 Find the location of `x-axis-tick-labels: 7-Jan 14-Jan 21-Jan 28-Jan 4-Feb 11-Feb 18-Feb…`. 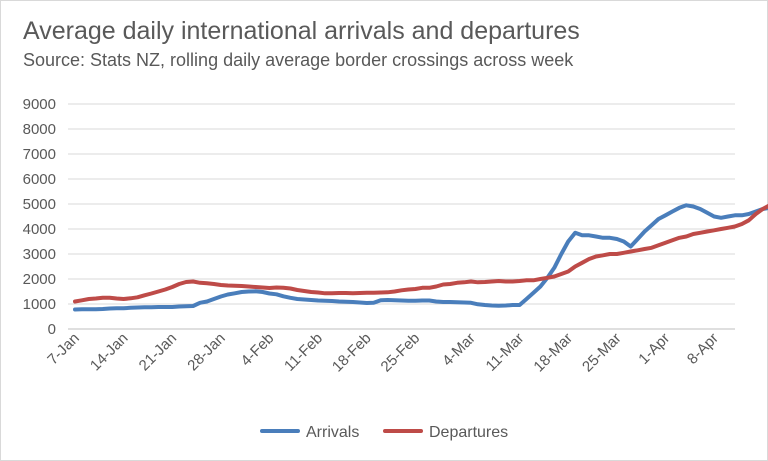

x-axis-tick-labels: 7-Jan 14-Jan 21-Jan 28-Jan 4-Feb 11-Feb 18-Feb… is located at coordinates (383, 353).